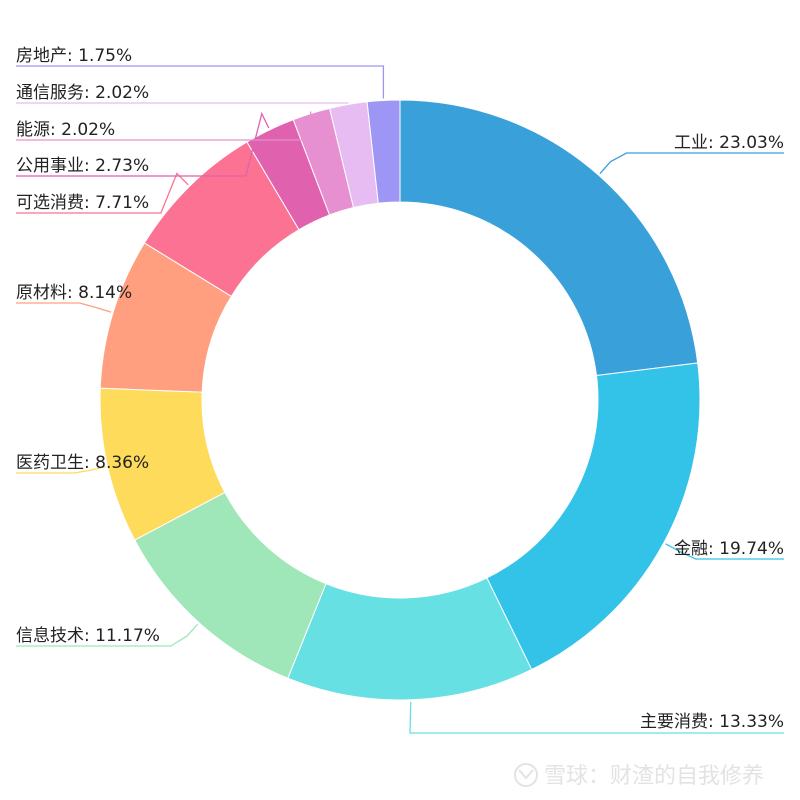 The height and width of the screenshot is (800, 800). Describe the element at coordinates (82, 93) in the screenshot. I see `slice-label-10: 通信服务: 2.02%` at that location.